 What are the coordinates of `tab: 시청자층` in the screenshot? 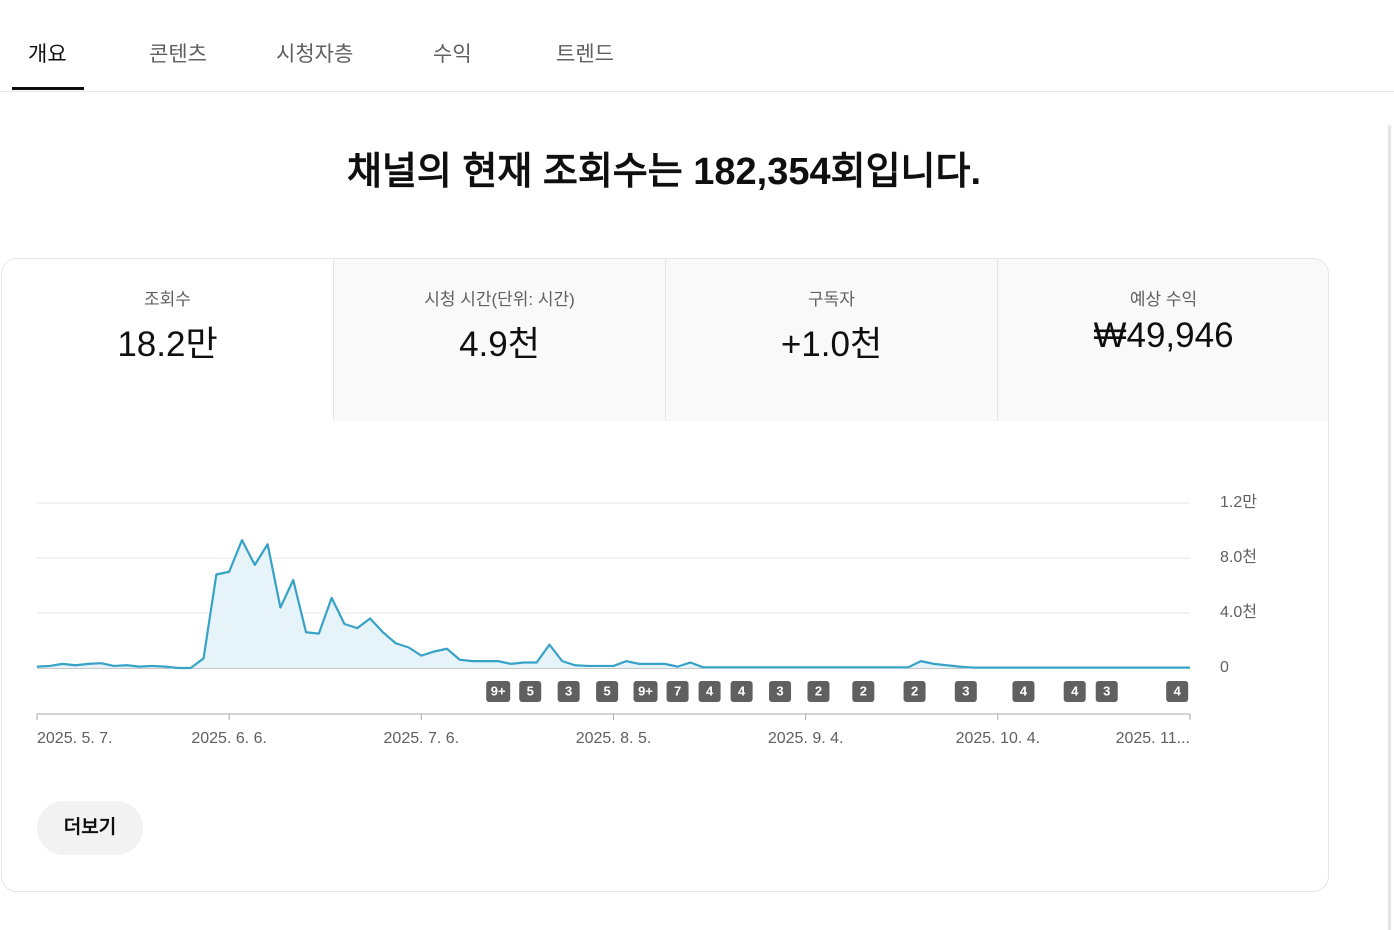 It's located at (315, 54).